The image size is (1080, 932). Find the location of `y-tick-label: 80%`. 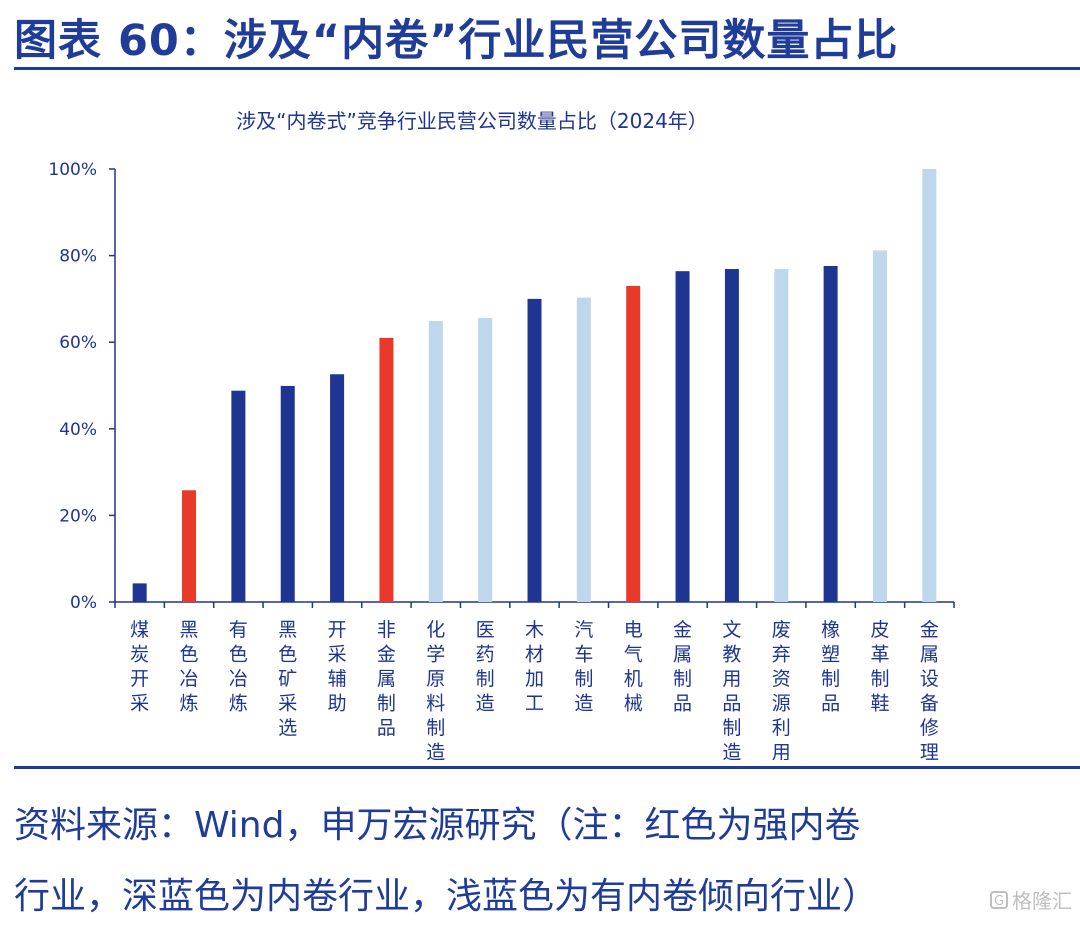

y-tick-label: 80% is located at coordinates (78, 257).